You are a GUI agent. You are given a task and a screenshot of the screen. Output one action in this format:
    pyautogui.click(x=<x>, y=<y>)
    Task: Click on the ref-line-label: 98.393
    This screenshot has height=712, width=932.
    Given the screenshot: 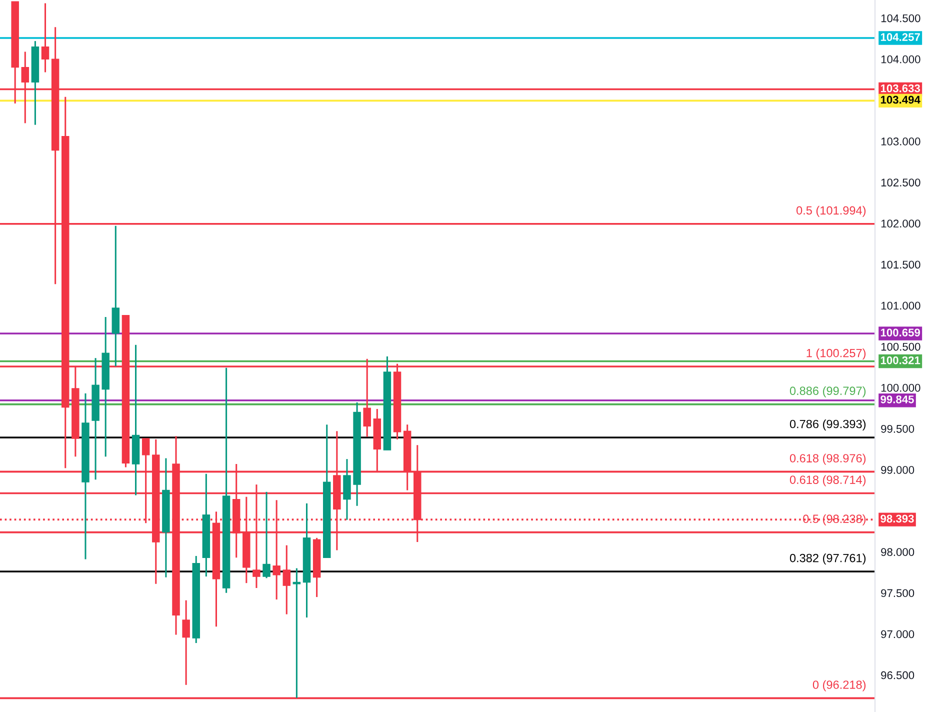 What is the action you would take?
    pyautogui.click(x=897, y=518)
    